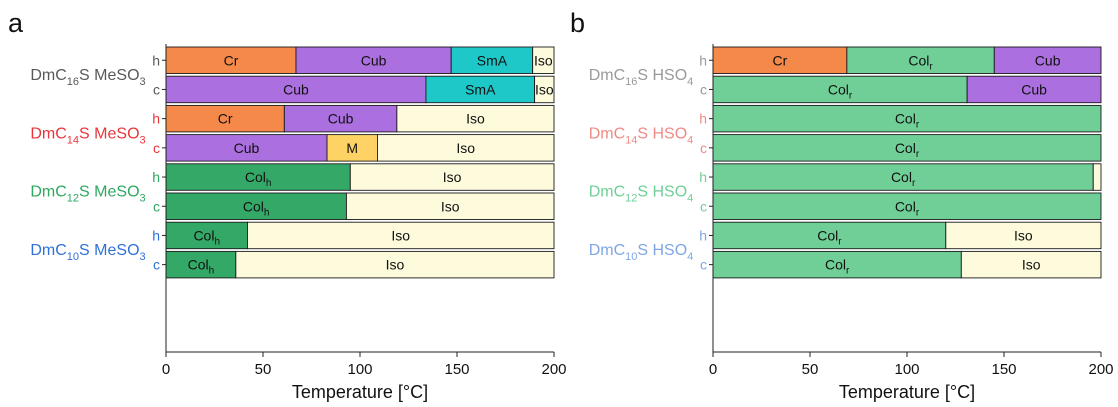 Image resolution: width=1118 pixels, height=407 pixels. What do you see at coordinates (87, 77) in the screenshot?
I see `compound-label: DmC16S MeSO3` at bounding box center [87, 77].